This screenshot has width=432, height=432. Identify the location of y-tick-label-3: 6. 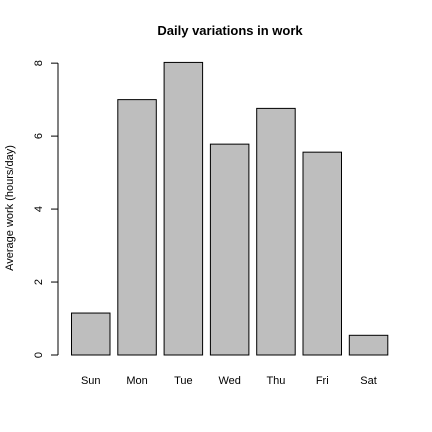
(39, 136).